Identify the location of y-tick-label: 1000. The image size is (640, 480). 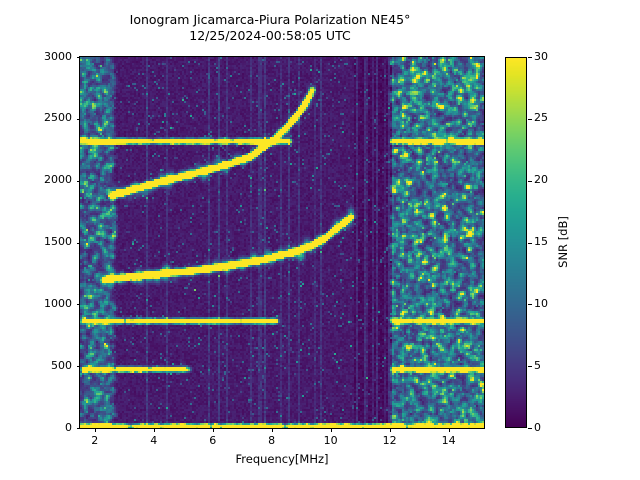
(58, 303).